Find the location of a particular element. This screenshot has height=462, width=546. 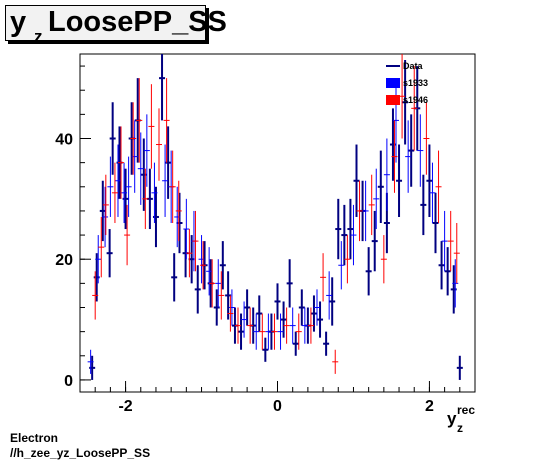

legend-label: s1933 is located at coordinates (415, 83).